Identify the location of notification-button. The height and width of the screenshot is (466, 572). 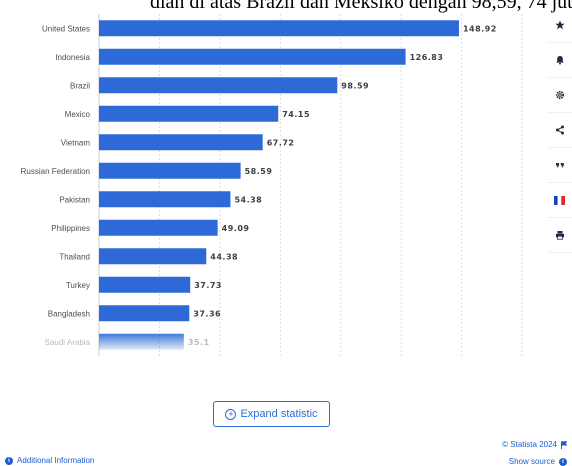
(559, 60).